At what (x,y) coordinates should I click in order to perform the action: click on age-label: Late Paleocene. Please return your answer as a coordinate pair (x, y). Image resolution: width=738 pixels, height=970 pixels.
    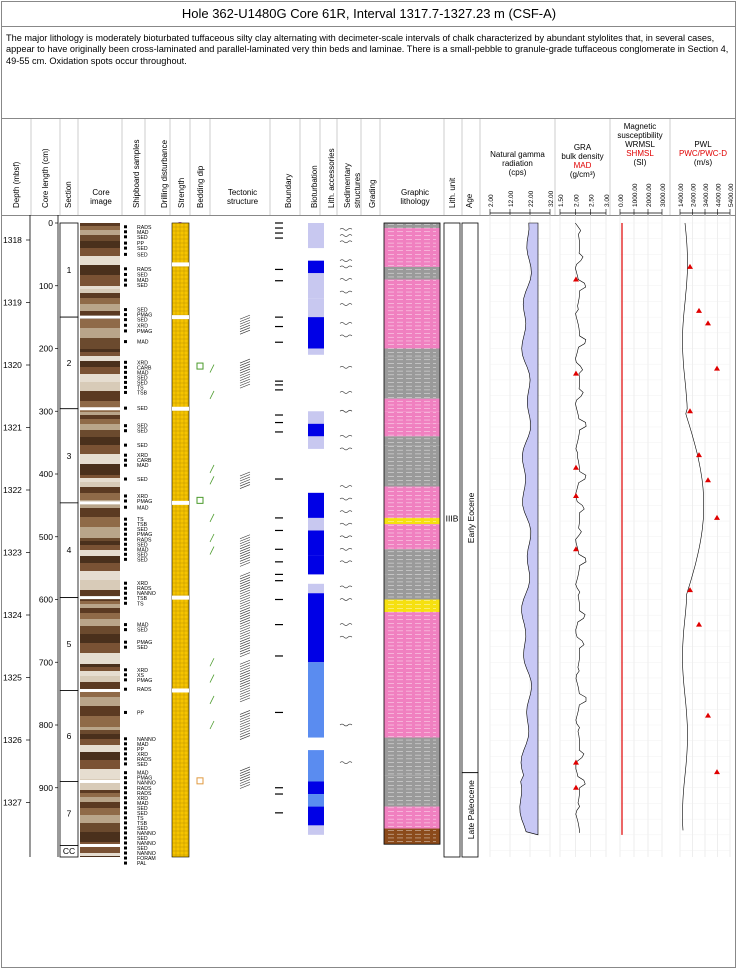
    Looking at the image, I should click on (471, 809).